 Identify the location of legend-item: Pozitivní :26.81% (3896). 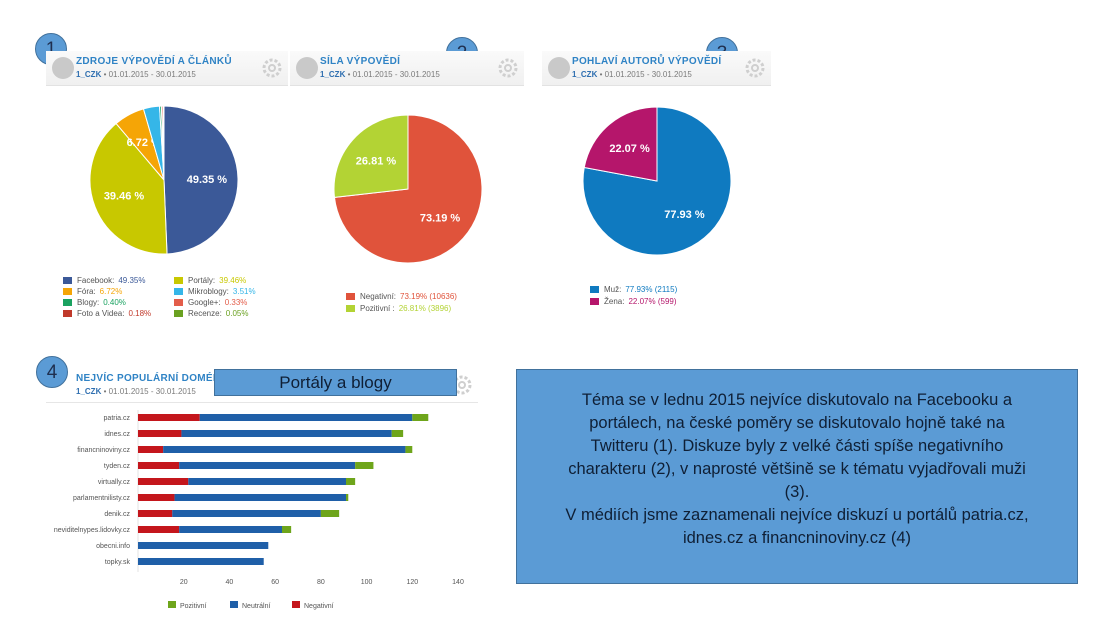
(398, 308).